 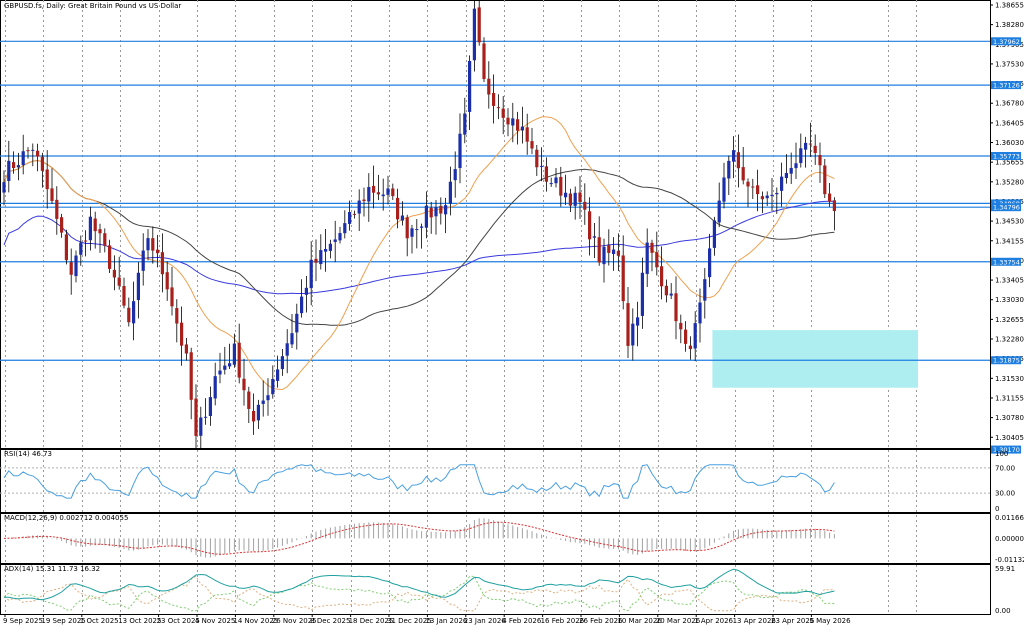 I want to click on price-level-label: 1.37962, so click(x=1006, y=42).